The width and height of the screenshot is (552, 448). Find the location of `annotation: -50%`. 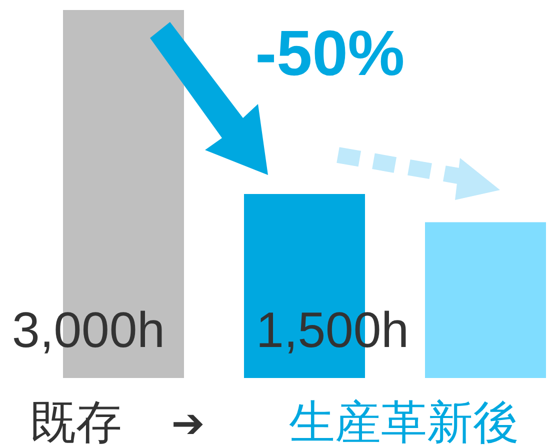

annotation: -50% is located at coordinates (330, 53).